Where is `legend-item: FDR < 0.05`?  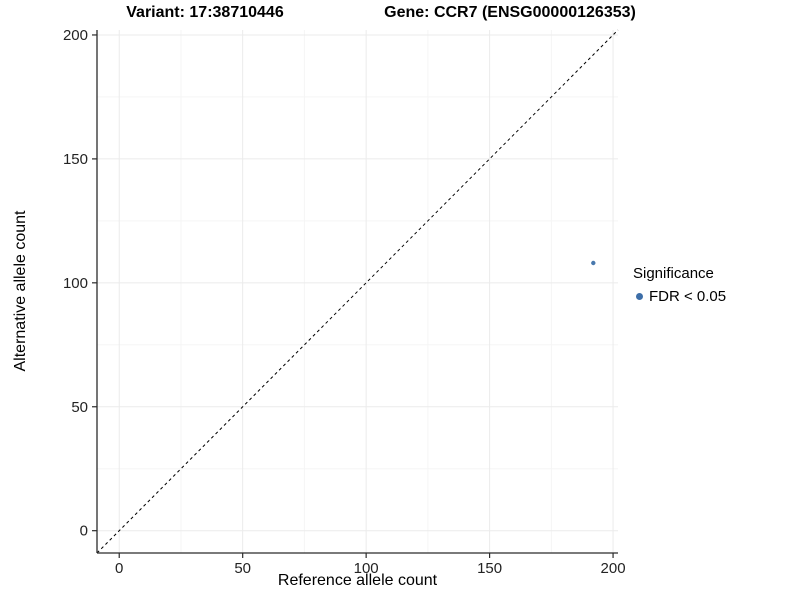 legend-item: FDR < 0.05 is located at coordinates (679, 296).